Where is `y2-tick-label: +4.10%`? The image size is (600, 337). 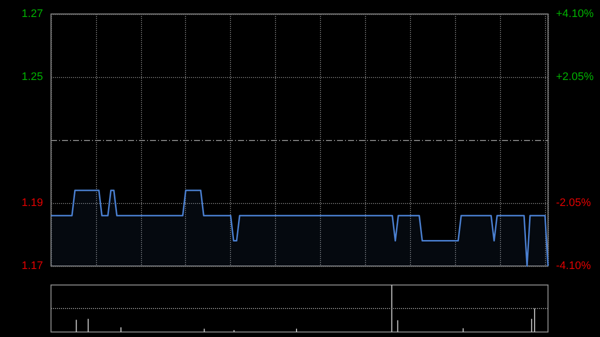
y2-tick-label: +4.10% is located at coordinates (575, 14).